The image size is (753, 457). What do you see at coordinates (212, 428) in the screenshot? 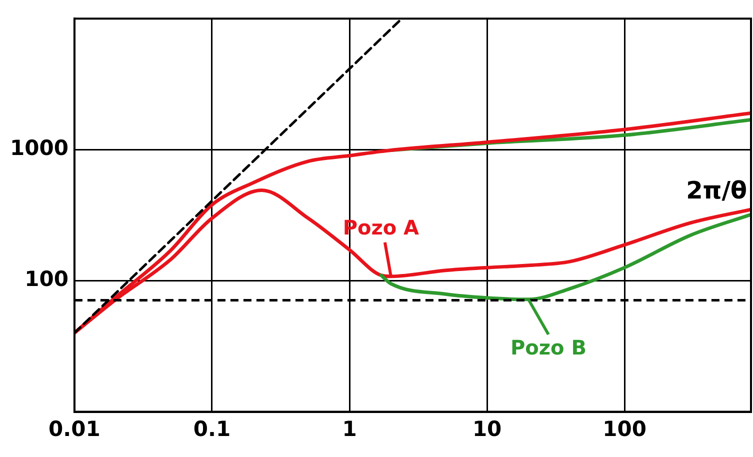
I see `x-tick-label: 0.1` at bounding box center [212, 428].